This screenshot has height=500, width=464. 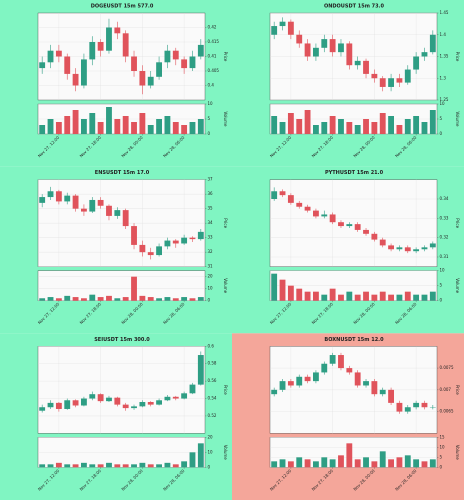 I want to click on y-tick-label: 0.32, so click(x=444, y=237).